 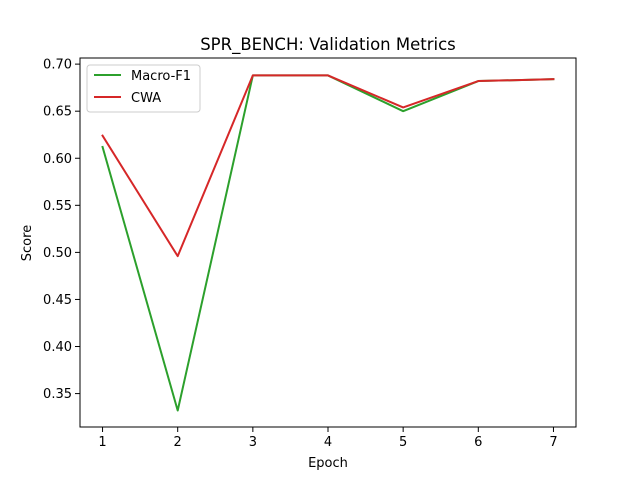 What do you see at coordinates (328, 442) in the screenshot?
I see `x-tick-label: 4` at bounding box center [328, 442].